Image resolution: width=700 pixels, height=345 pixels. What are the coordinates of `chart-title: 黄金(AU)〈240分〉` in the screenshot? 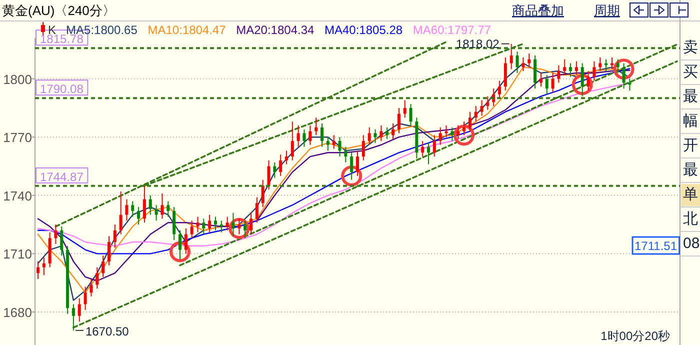 It's located at (59, 10).